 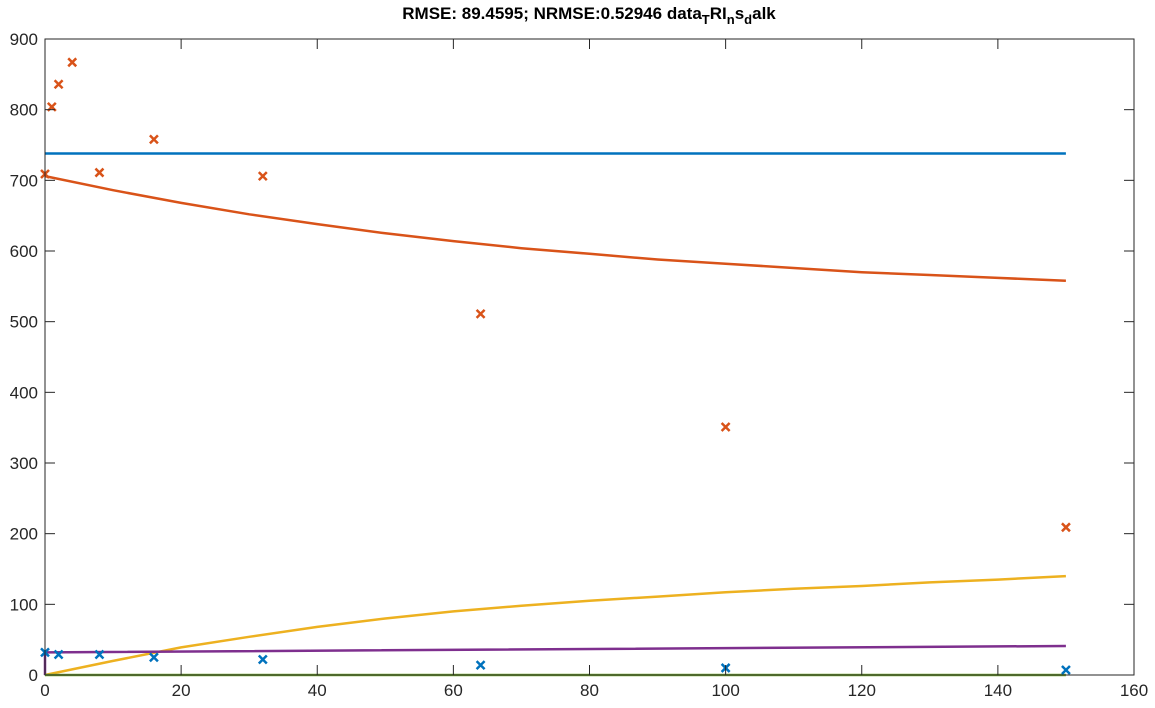 I want to click on x-tick-label: 100, so click(x=725, y=690).